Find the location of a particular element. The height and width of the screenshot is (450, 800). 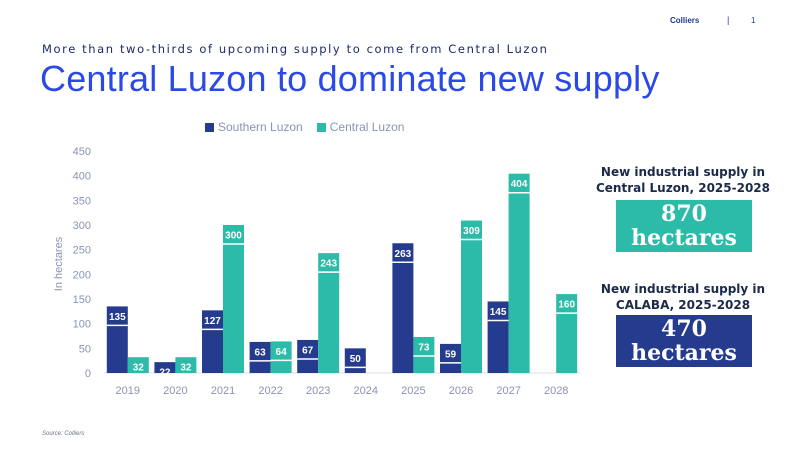

x-tick-label: 2024 is located at coordinates (366, 391).